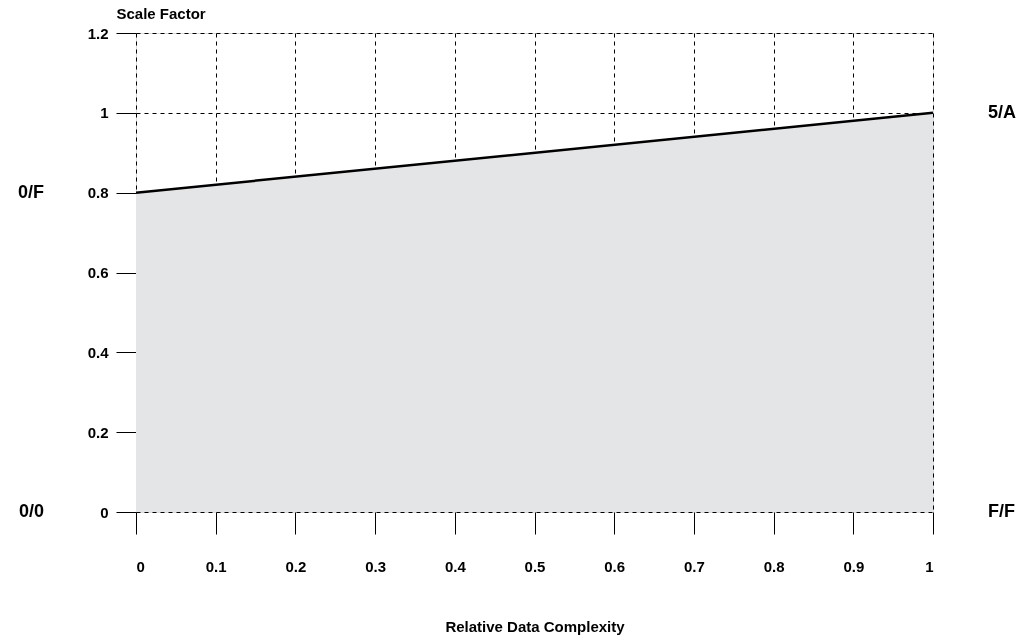 The image size is (1031, 642). I want to click on y-axis-title: Scale Factor, so click(161, 13).